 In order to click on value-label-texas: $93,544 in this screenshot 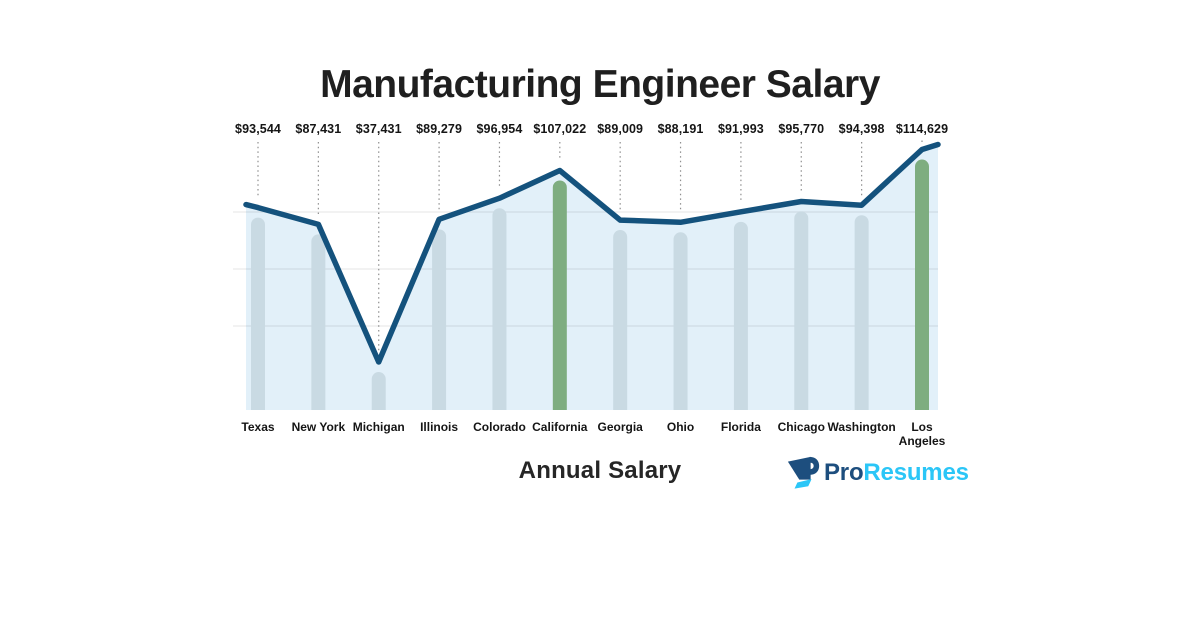, I will do `click(258, 129)`.